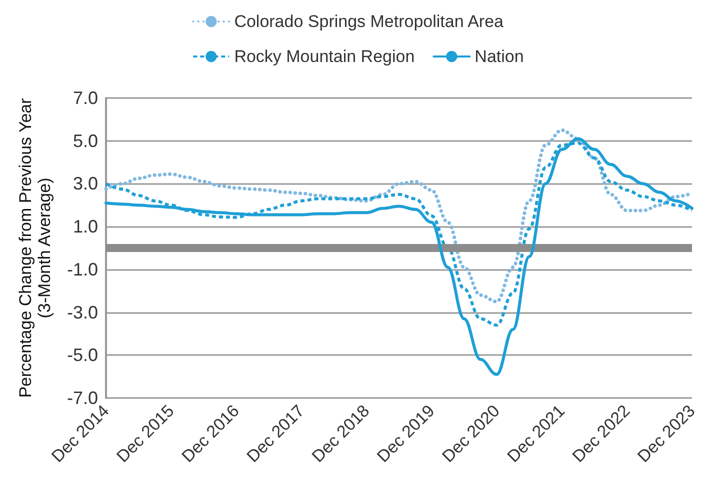  What do you see at coordinates (82, 355) in the screenshot?
I see `y-tick-label: -5.0` at bounding box center [82, 355].